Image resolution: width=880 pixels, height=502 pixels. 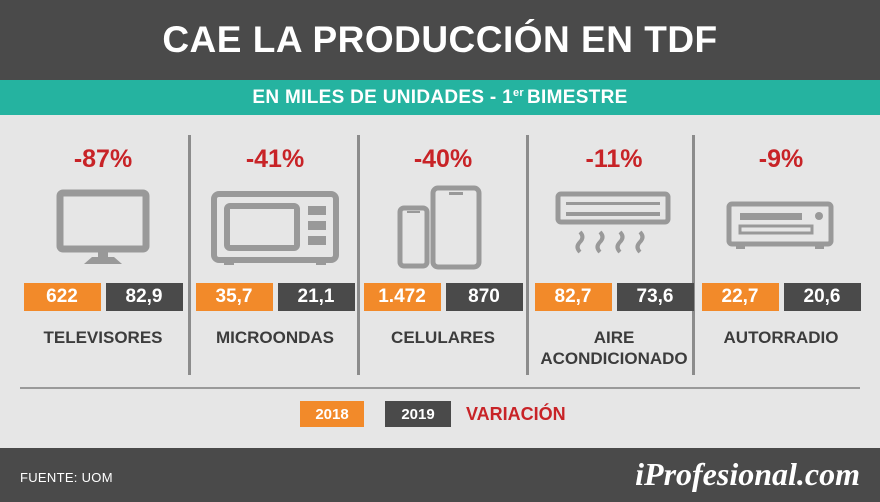 I want to click on air-conditioner-icon, so click(x=614, y=228).